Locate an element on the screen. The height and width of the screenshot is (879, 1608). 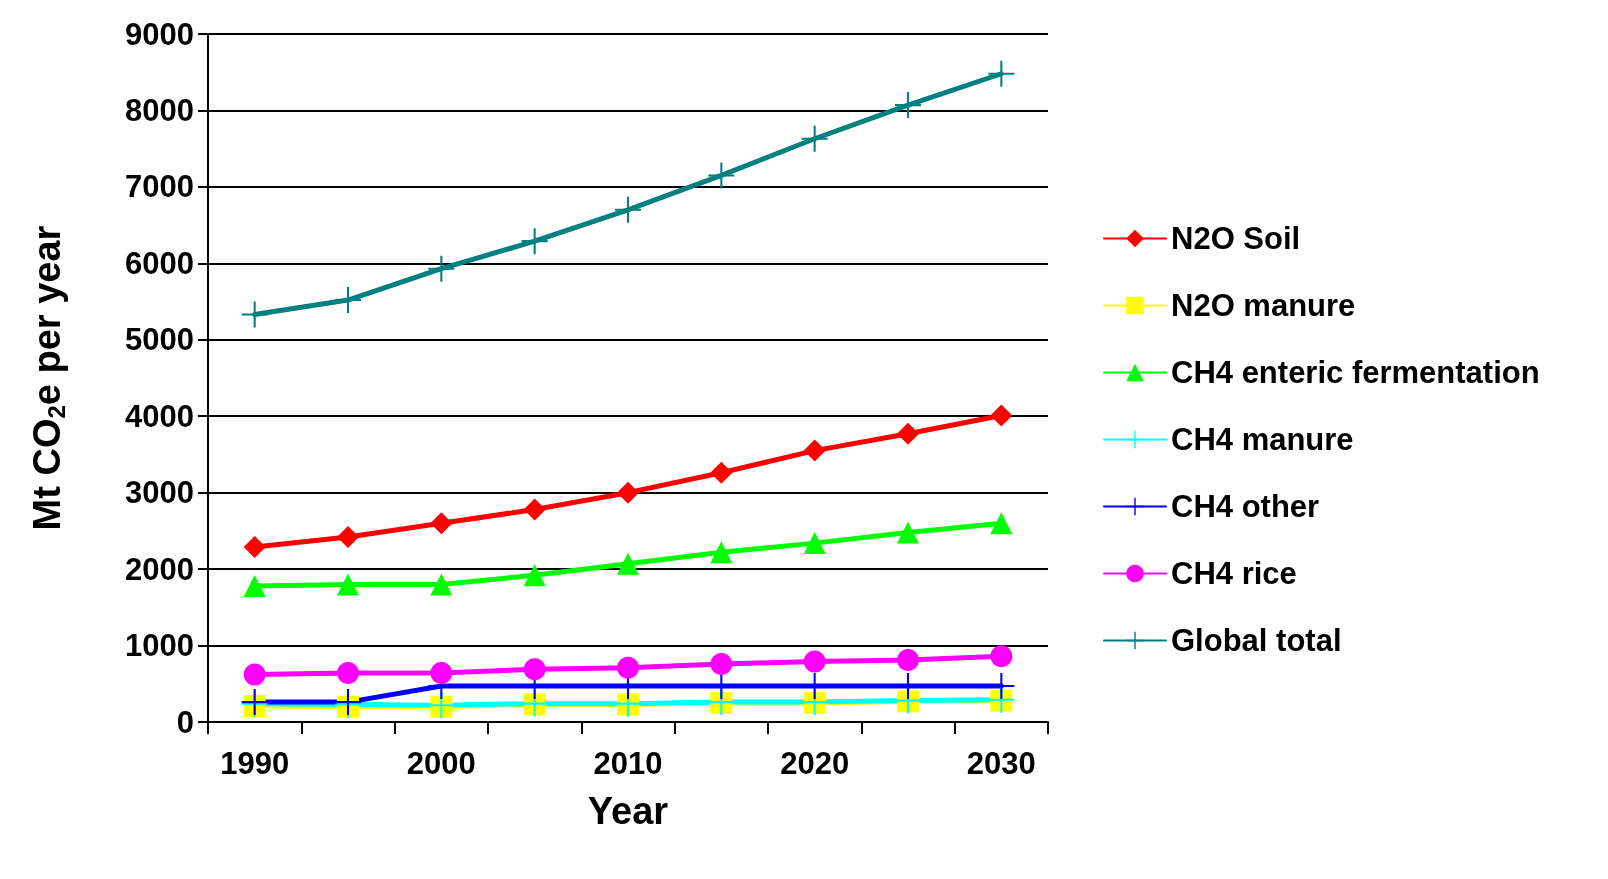
legend-label: CH4 enteric fermentation is located at coordinates (1355, 372).